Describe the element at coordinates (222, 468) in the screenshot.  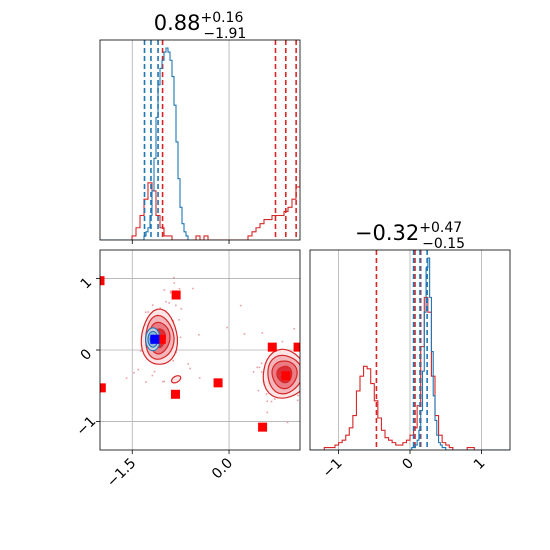
I see `x-tick-label: 0.0` at that location.